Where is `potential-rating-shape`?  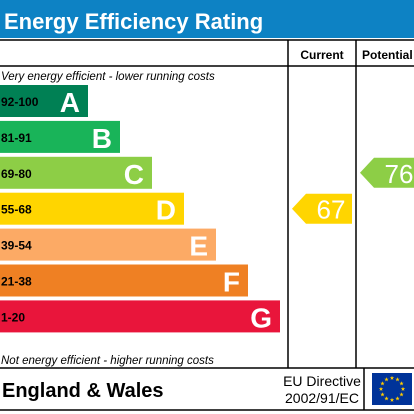
potential-rating-shape is located at coordinates (387, 172).